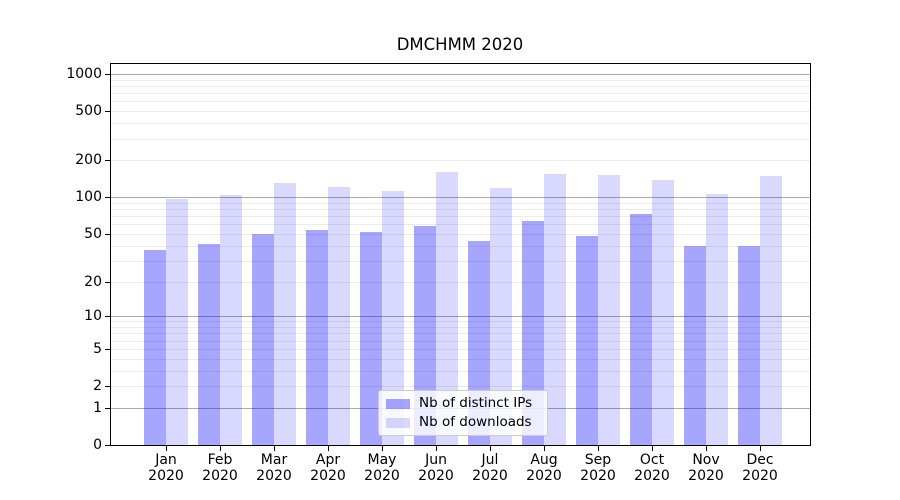 Image resolution: width=900 pixels, height=500 pixels. What do you see at coordinates (97, 386) in the screenshot?
I see `y-tick-label: 2` at bounding box center [97, 386].